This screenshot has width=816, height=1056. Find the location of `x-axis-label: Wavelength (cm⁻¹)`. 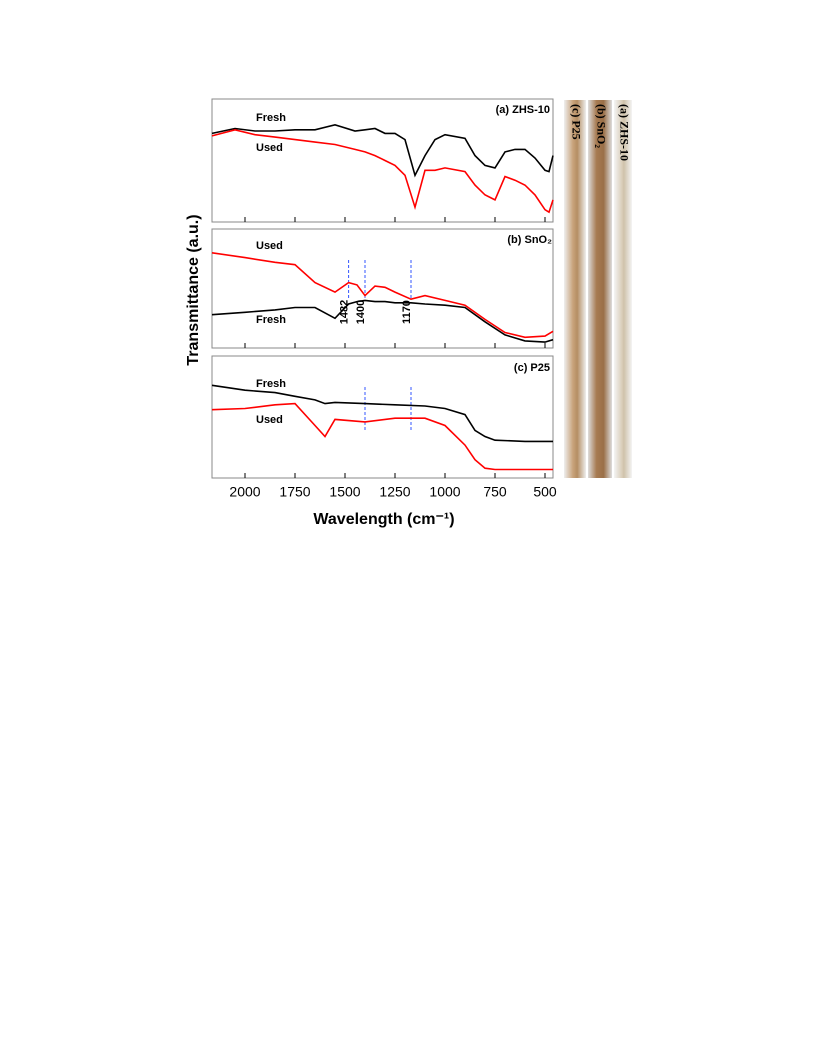

x-axis-label: Wavelength (cm⁻¹) is located at coordinates (383, 519).